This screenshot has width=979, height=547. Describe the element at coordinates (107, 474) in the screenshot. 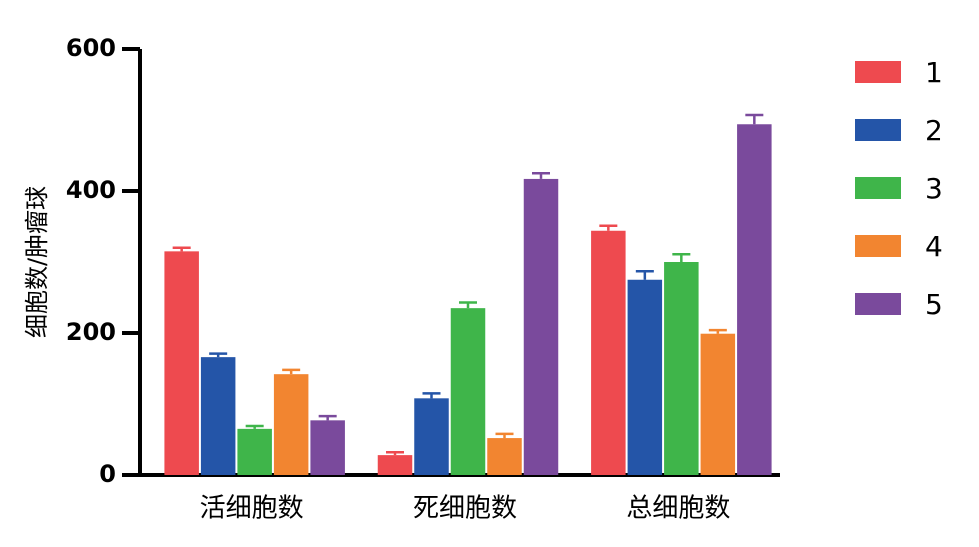

I see `y-tick-label: 0` at that location.